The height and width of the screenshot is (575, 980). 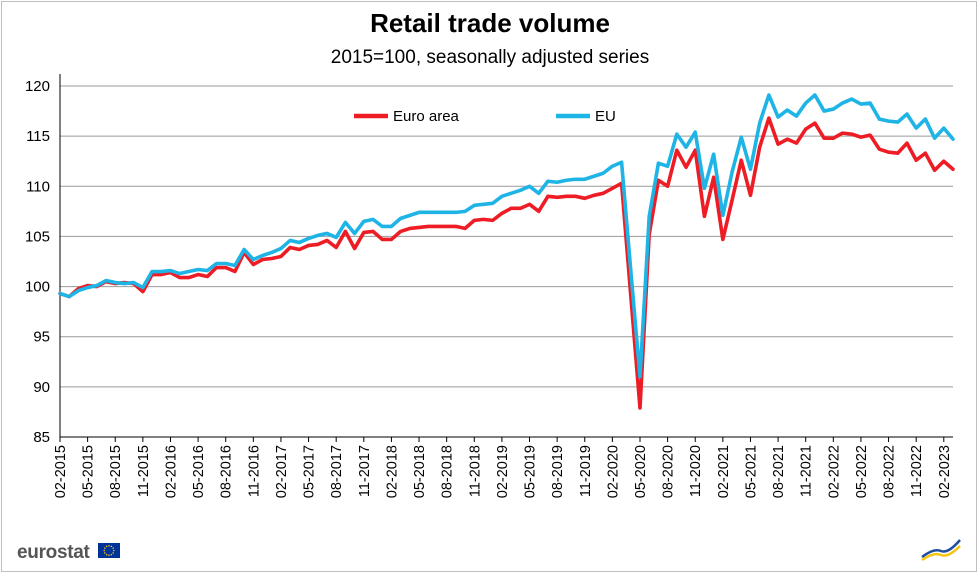 I want to click on chart-subtitle: 2015=100, seasonally adjusted series, so click(x=490, y=57).